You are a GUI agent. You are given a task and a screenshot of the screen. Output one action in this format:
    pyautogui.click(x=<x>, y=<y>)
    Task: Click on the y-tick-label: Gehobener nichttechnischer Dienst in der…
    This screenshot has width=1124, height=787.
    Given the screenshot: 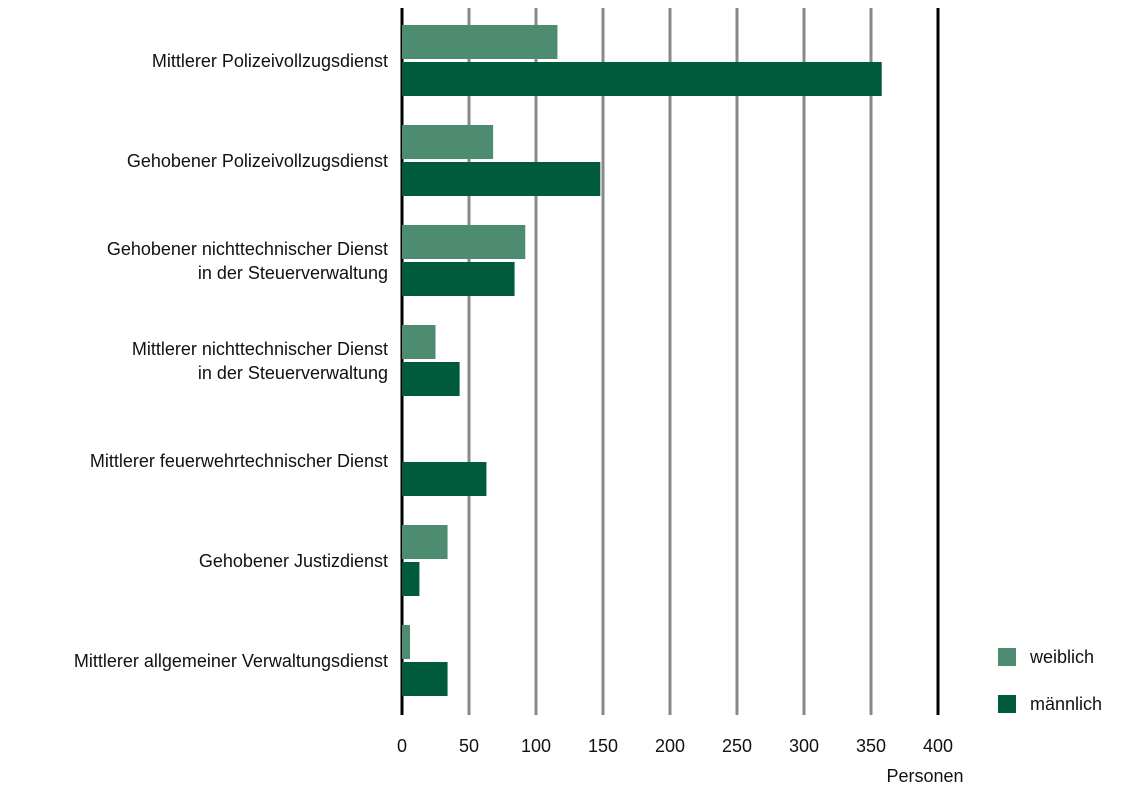 What is the action you would take?
    pyautogui.click(x=247, y=260)
    